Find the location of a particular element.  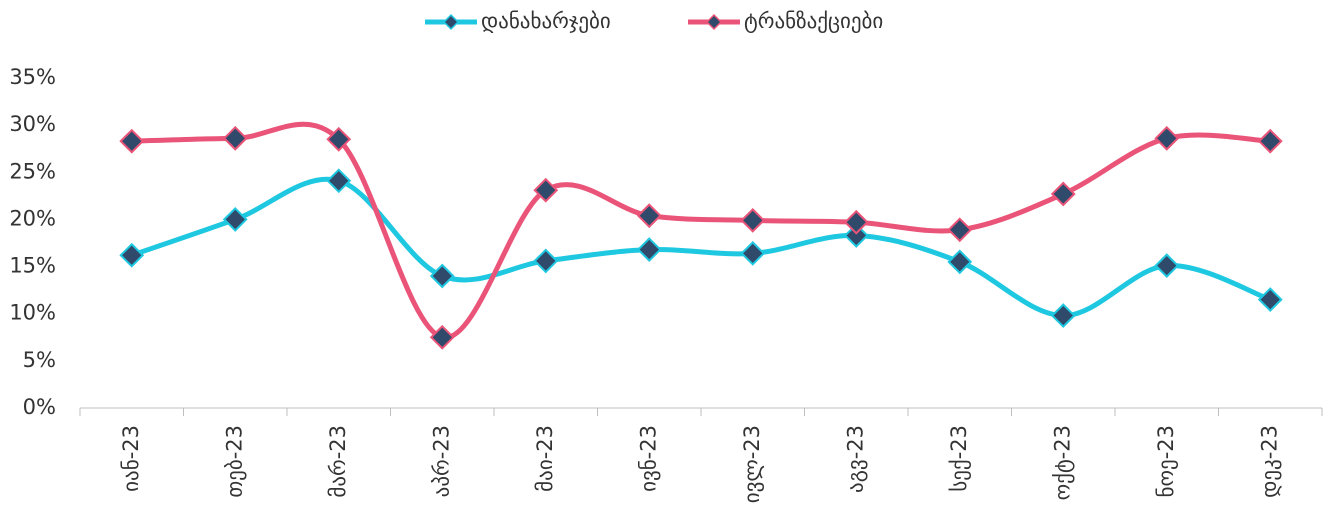

x-tick-label: თებ-23 is located at coordinates (234, 461).